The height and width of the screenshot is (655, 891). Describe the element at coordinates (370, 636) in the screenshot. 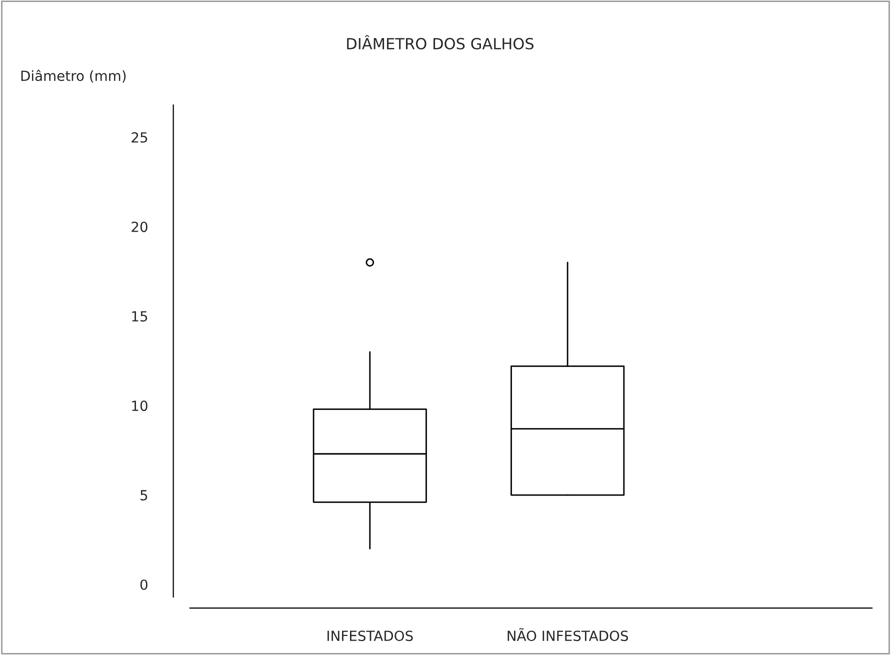

I see `x-tick-label: INFESTADOS` at that location.